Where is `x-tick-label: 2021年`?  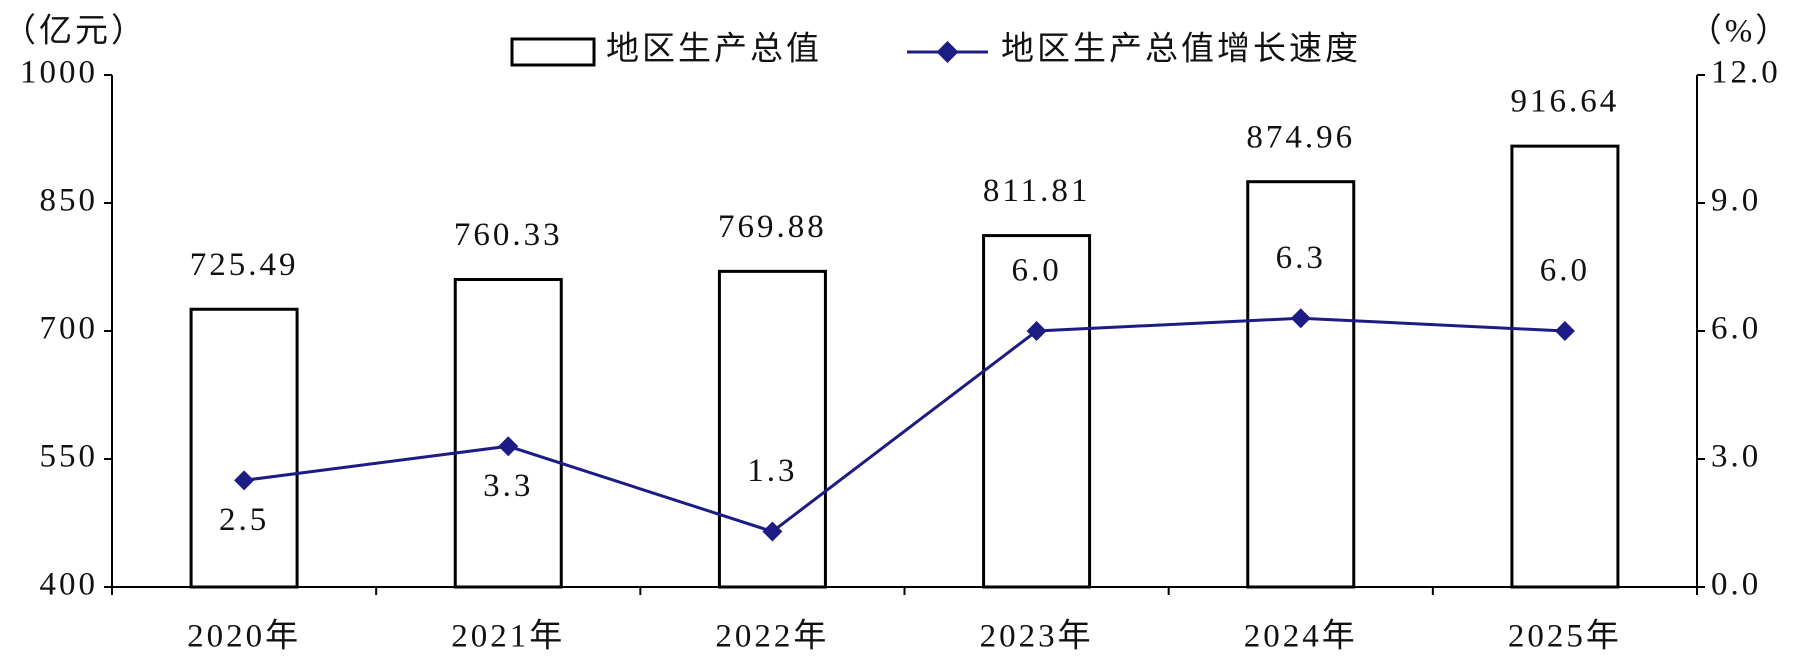 x-tick-label: 2021年 is located at coordinates (508, 636).